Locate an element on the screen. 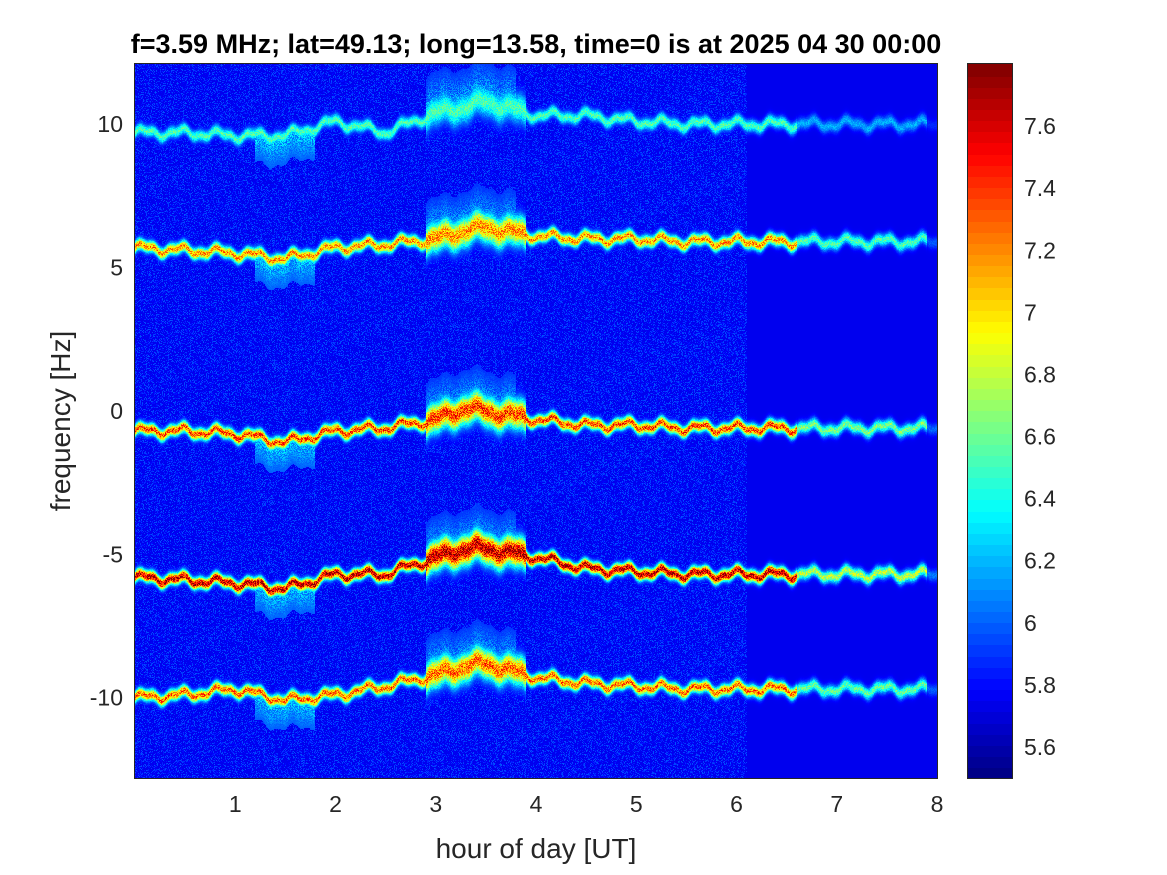 This screenshot has width=1167, height=875. colorbar-tick-label: 7.6 is located at coordinates (1040, 126).